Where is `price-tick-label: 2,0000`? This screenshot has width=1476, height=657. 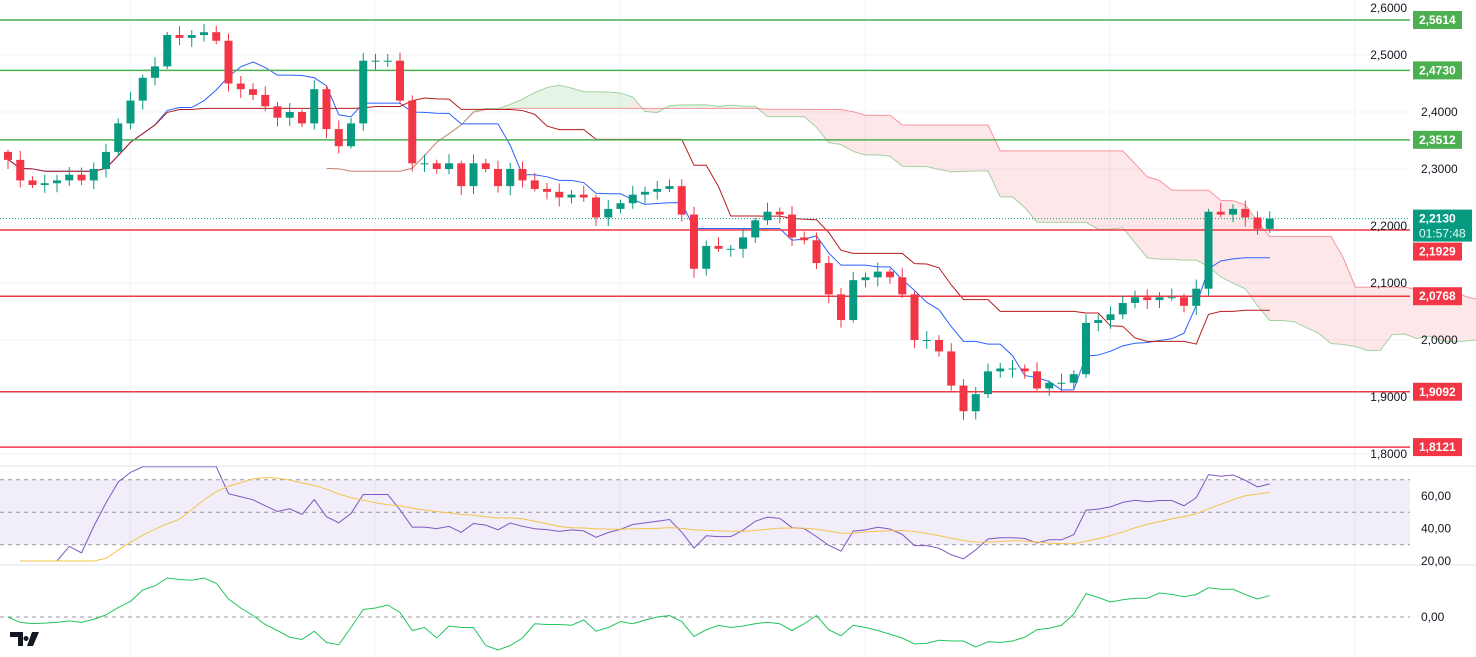
price-tick-label: 2,0000 is located at coordinates (1439, 340).